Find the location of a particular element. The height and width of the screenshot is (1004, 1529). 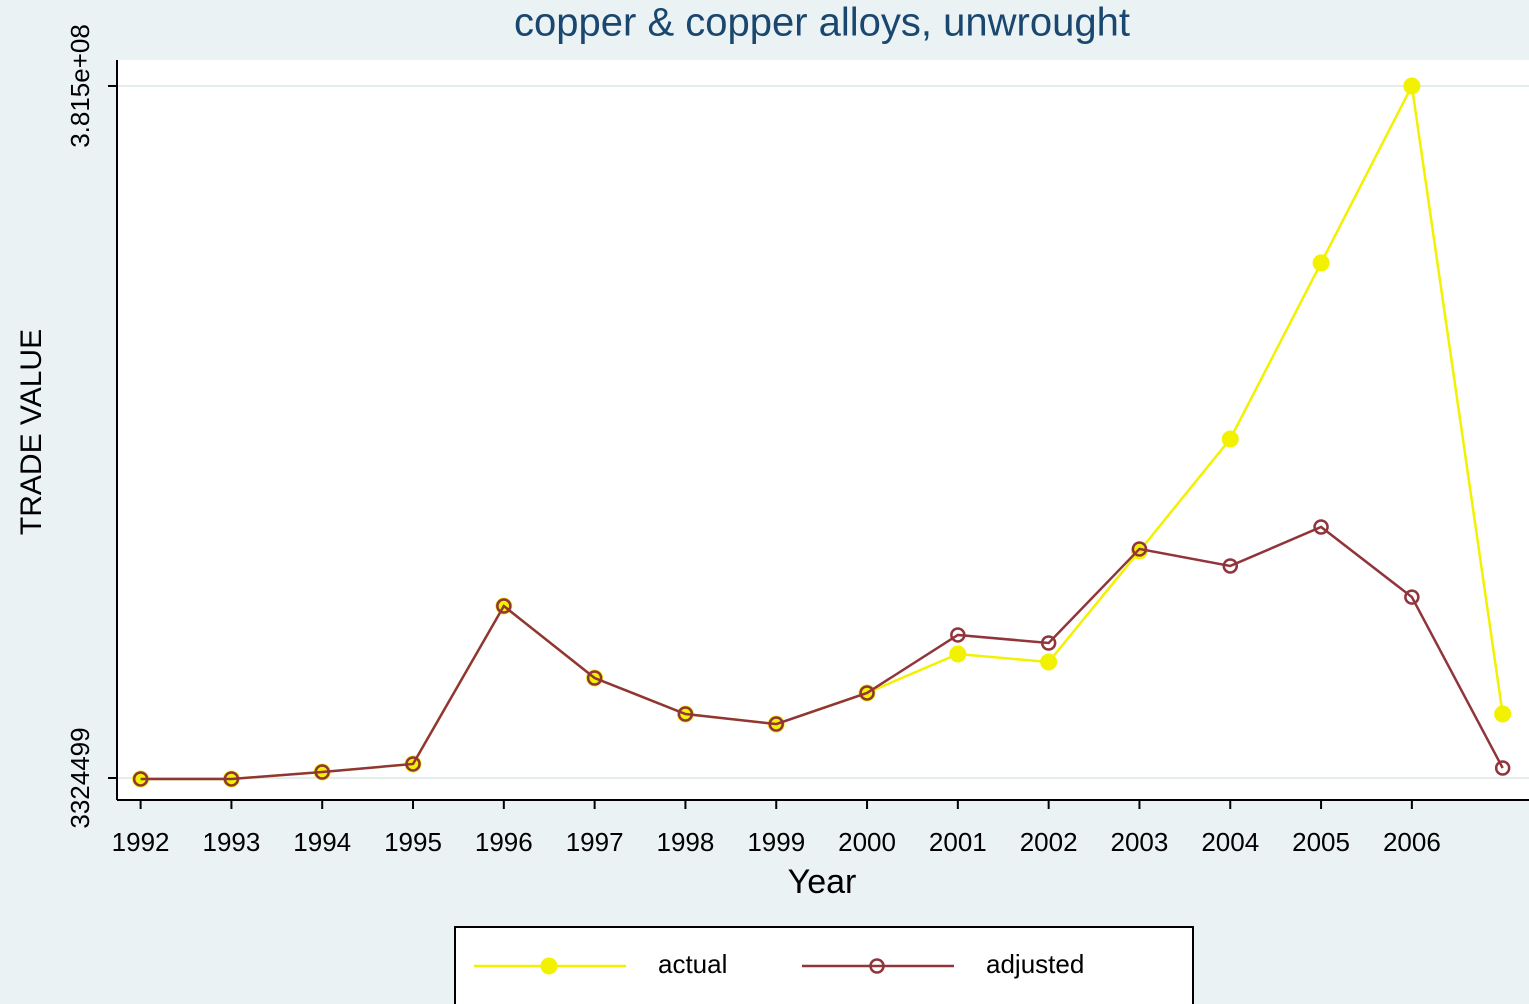

x-tick-label: 2004 is located at coordinates (1230, 842).